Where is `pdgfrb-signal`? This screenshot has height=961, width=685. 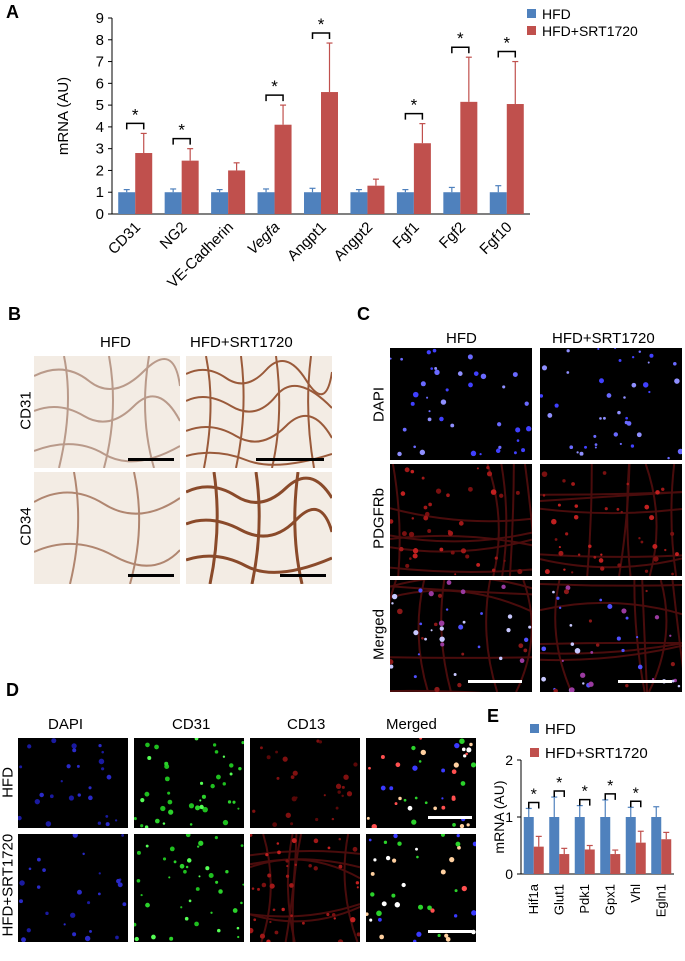 pdgfrb-signal is located at coordinates (611, 520).